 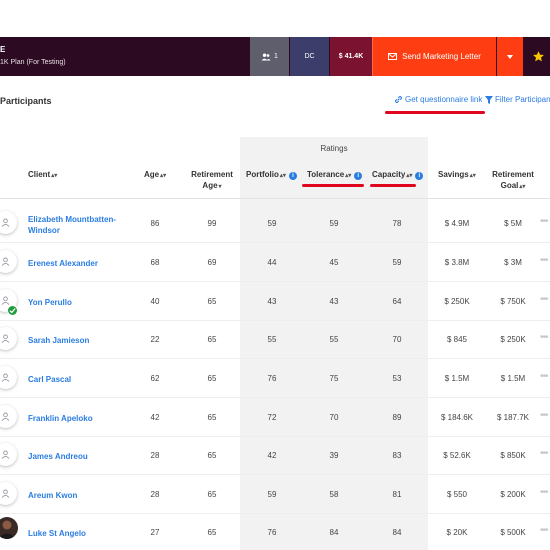 What do you see at coordinates (457, 417) in the screenshot?
I see `cell-savings: $ 184.6K` at bounding box center [457, 417].